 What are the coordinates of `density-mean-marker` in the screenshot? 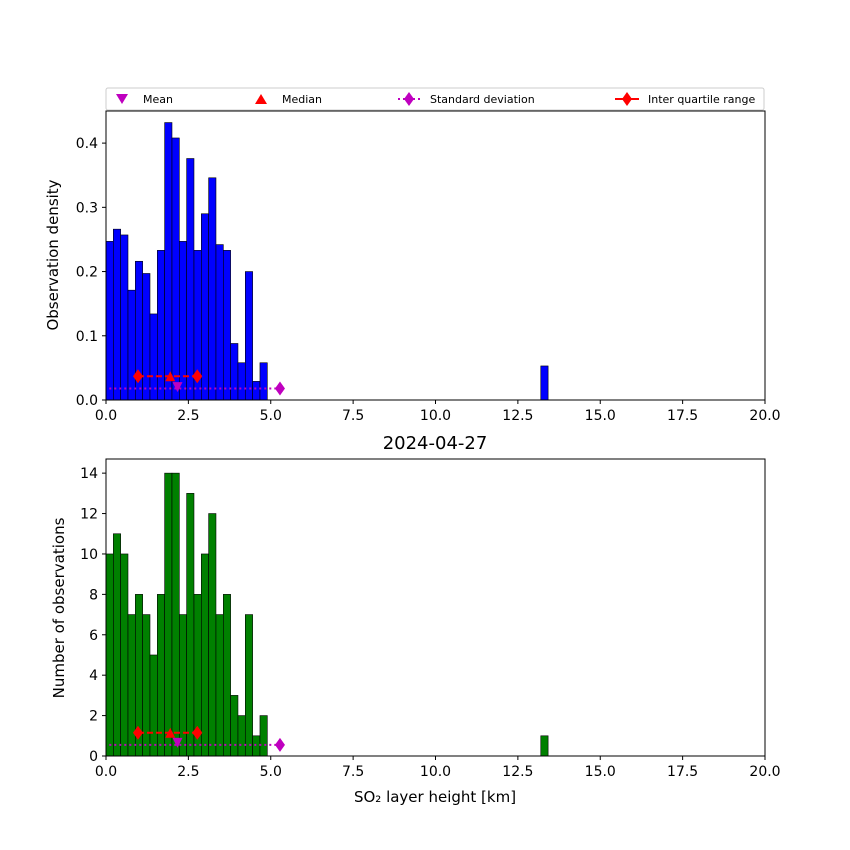 It's located at (177, 387).